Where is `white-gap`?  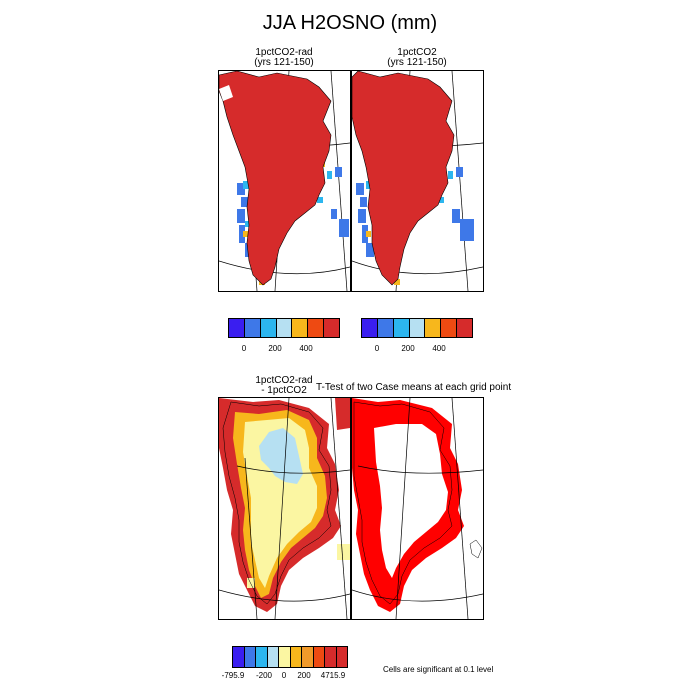
white-gap is located at coordinates (226, 93).